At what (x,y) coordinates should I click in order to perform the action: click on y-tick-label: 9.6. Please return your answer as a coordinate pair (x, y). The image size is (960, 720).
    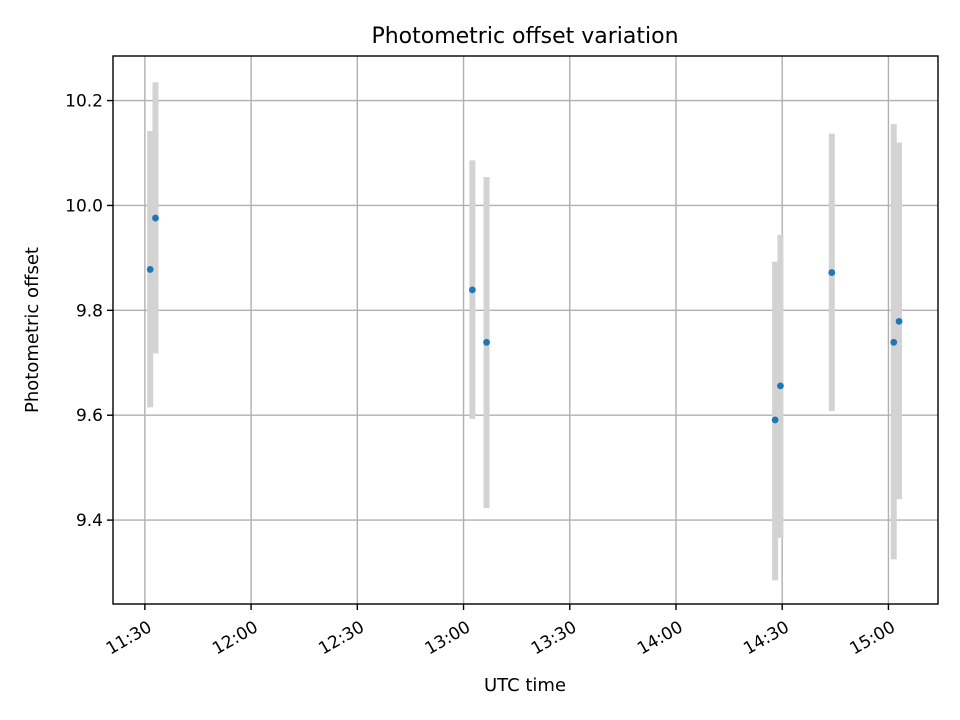
    Looking at the image, I should click on (89, 416).